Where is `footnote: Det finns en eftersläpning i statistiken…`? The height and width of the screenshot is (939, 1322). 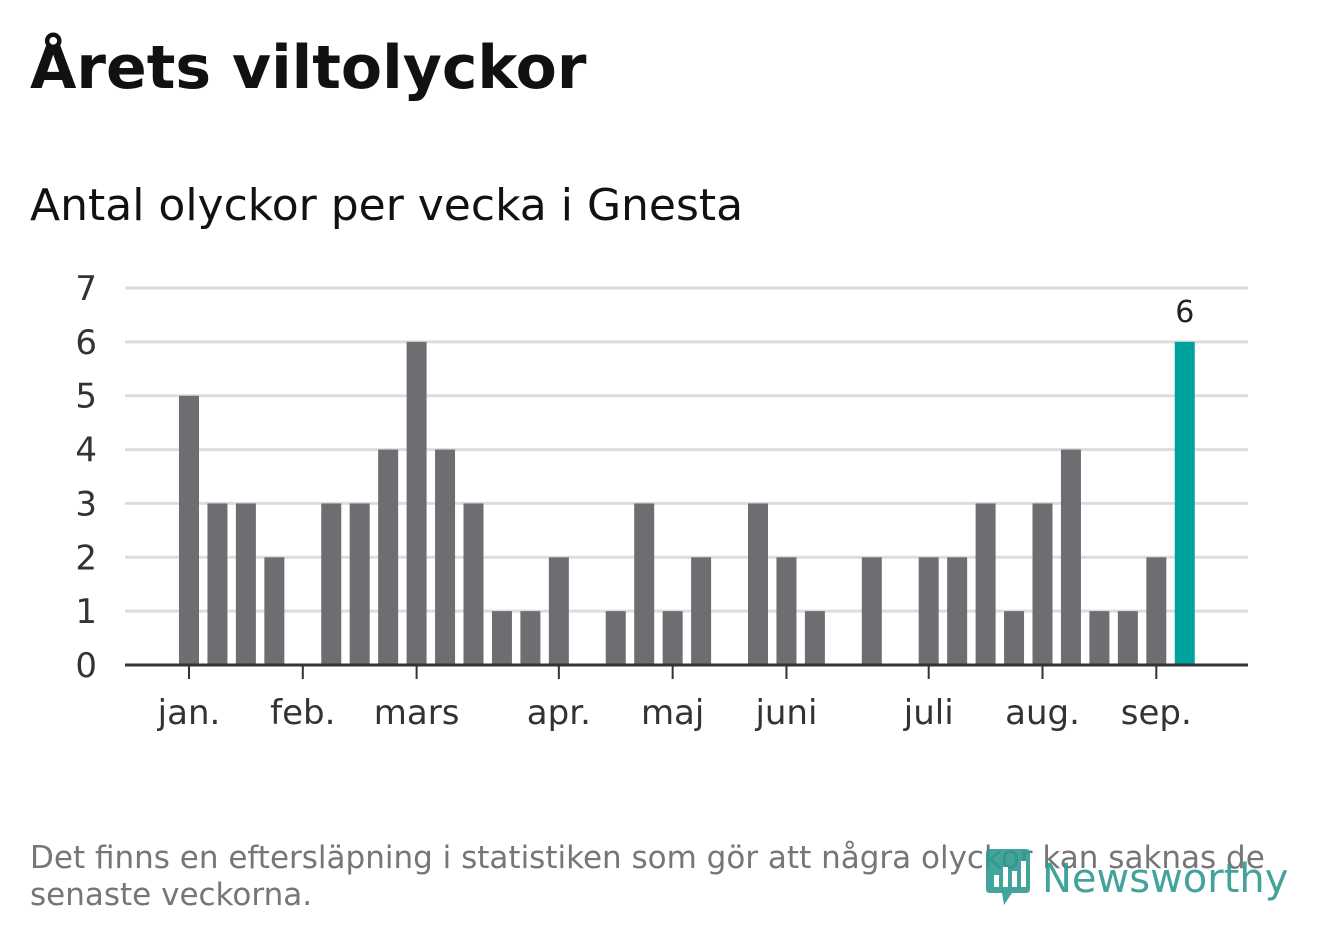
footnote: Det finns en eftersläpning i statistiken… is located at coordinates (647, 876).